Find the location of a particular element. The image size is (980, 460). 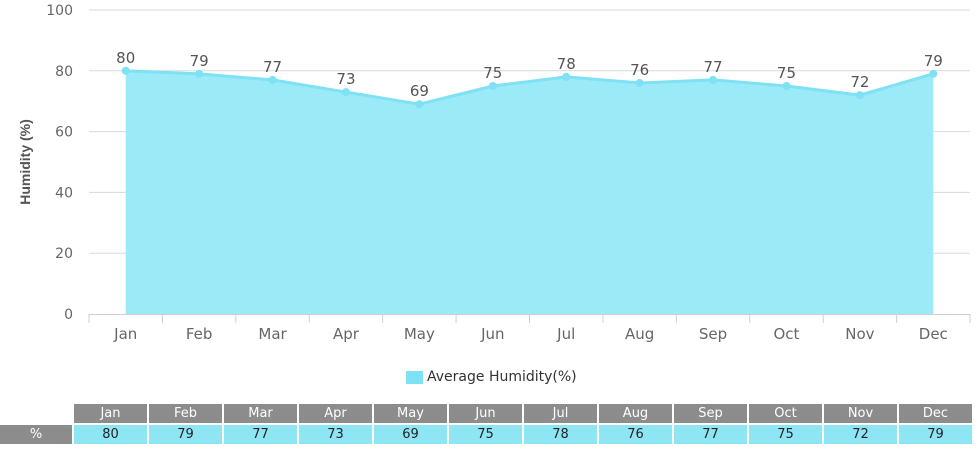

data-point-jun is located at coordinates (492, 86).